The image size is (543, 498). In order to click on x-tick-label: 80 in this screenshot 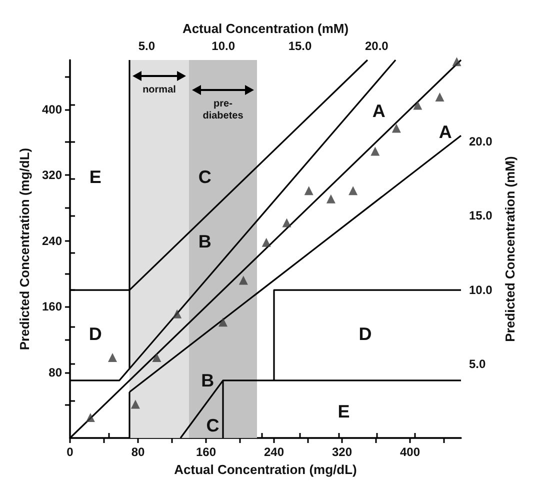, I will do `click(138, 452)`.